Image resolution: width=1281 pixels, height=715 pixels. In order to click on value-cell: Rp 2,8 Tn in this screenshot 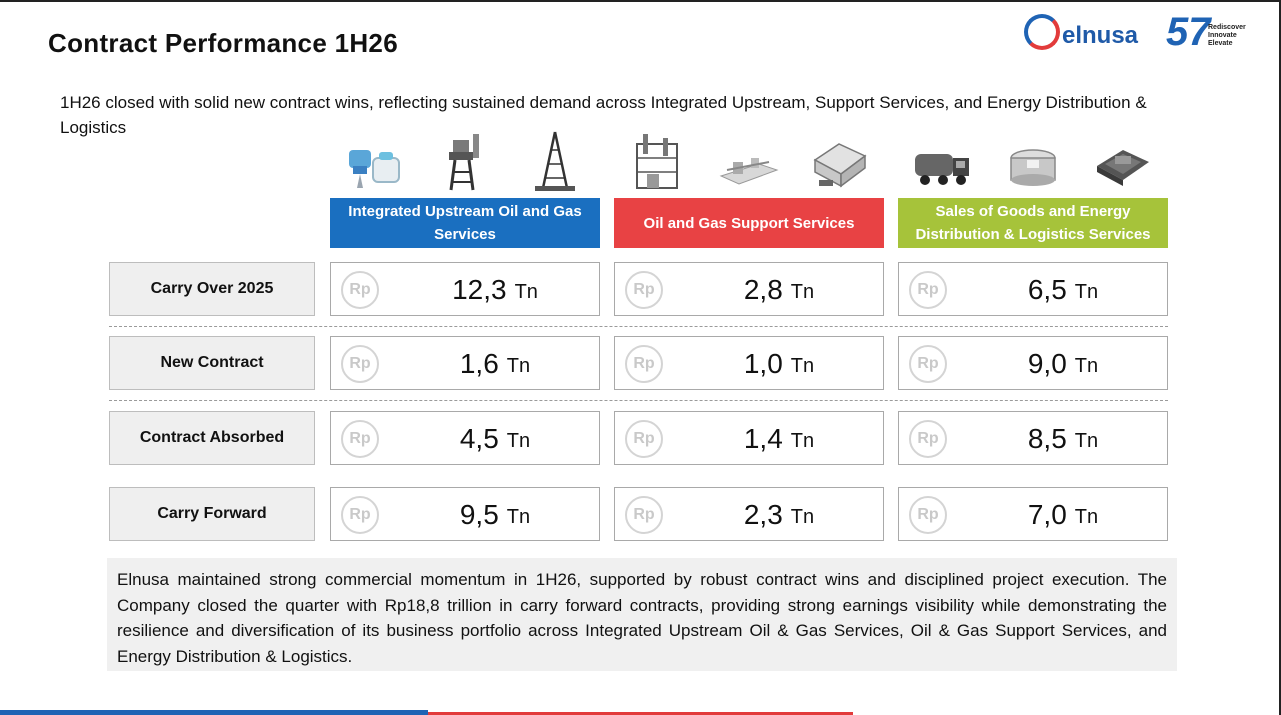, I will do `click(749, 289)`.